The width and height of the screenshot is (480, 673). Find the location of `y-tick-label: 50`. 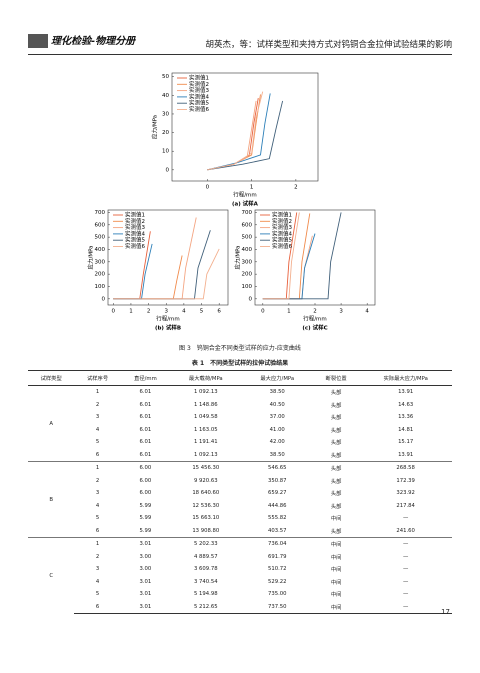

y-tick-label: 50 is located at coordinates (165, 77).